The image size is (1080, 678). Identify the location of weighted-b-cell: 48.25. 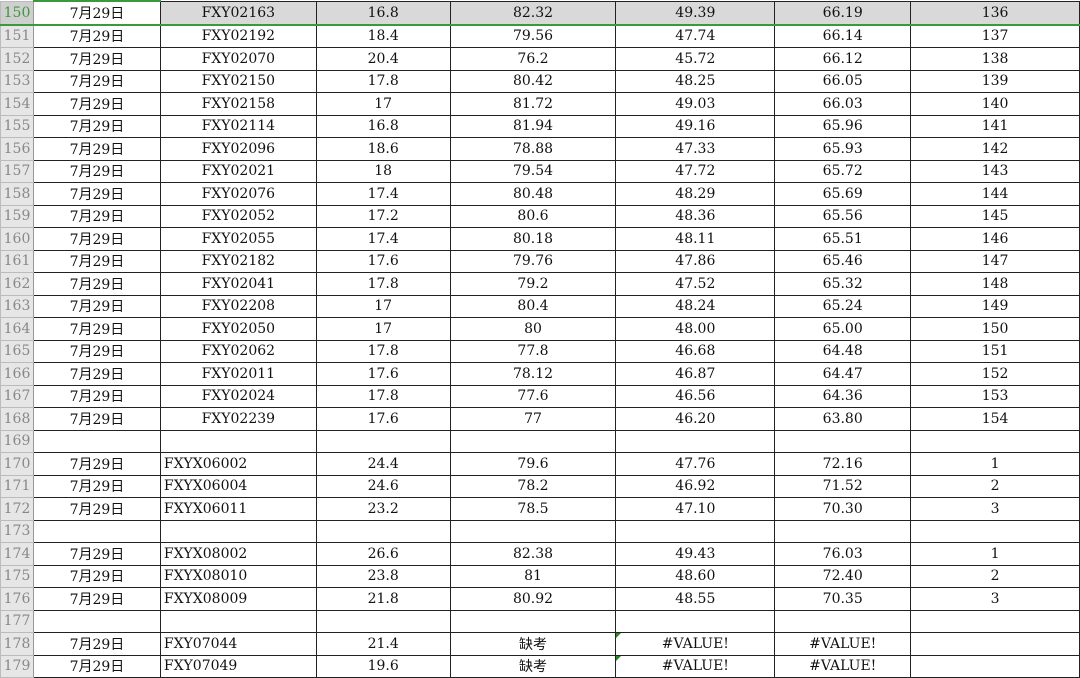
(695, 81).